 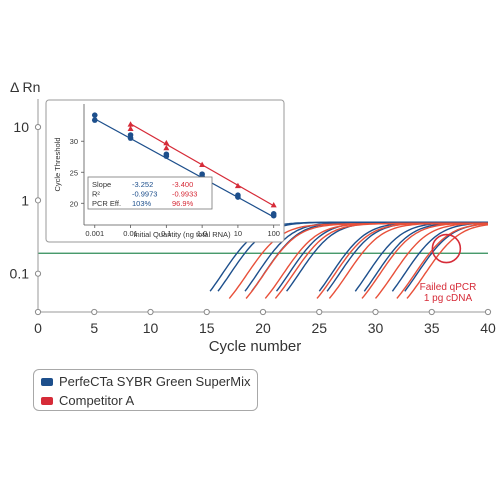 What do you see at coordinates (74, 172) in the screenshot?
I see `inset-y-tick-label: 25` at bounding box center [74, 172].